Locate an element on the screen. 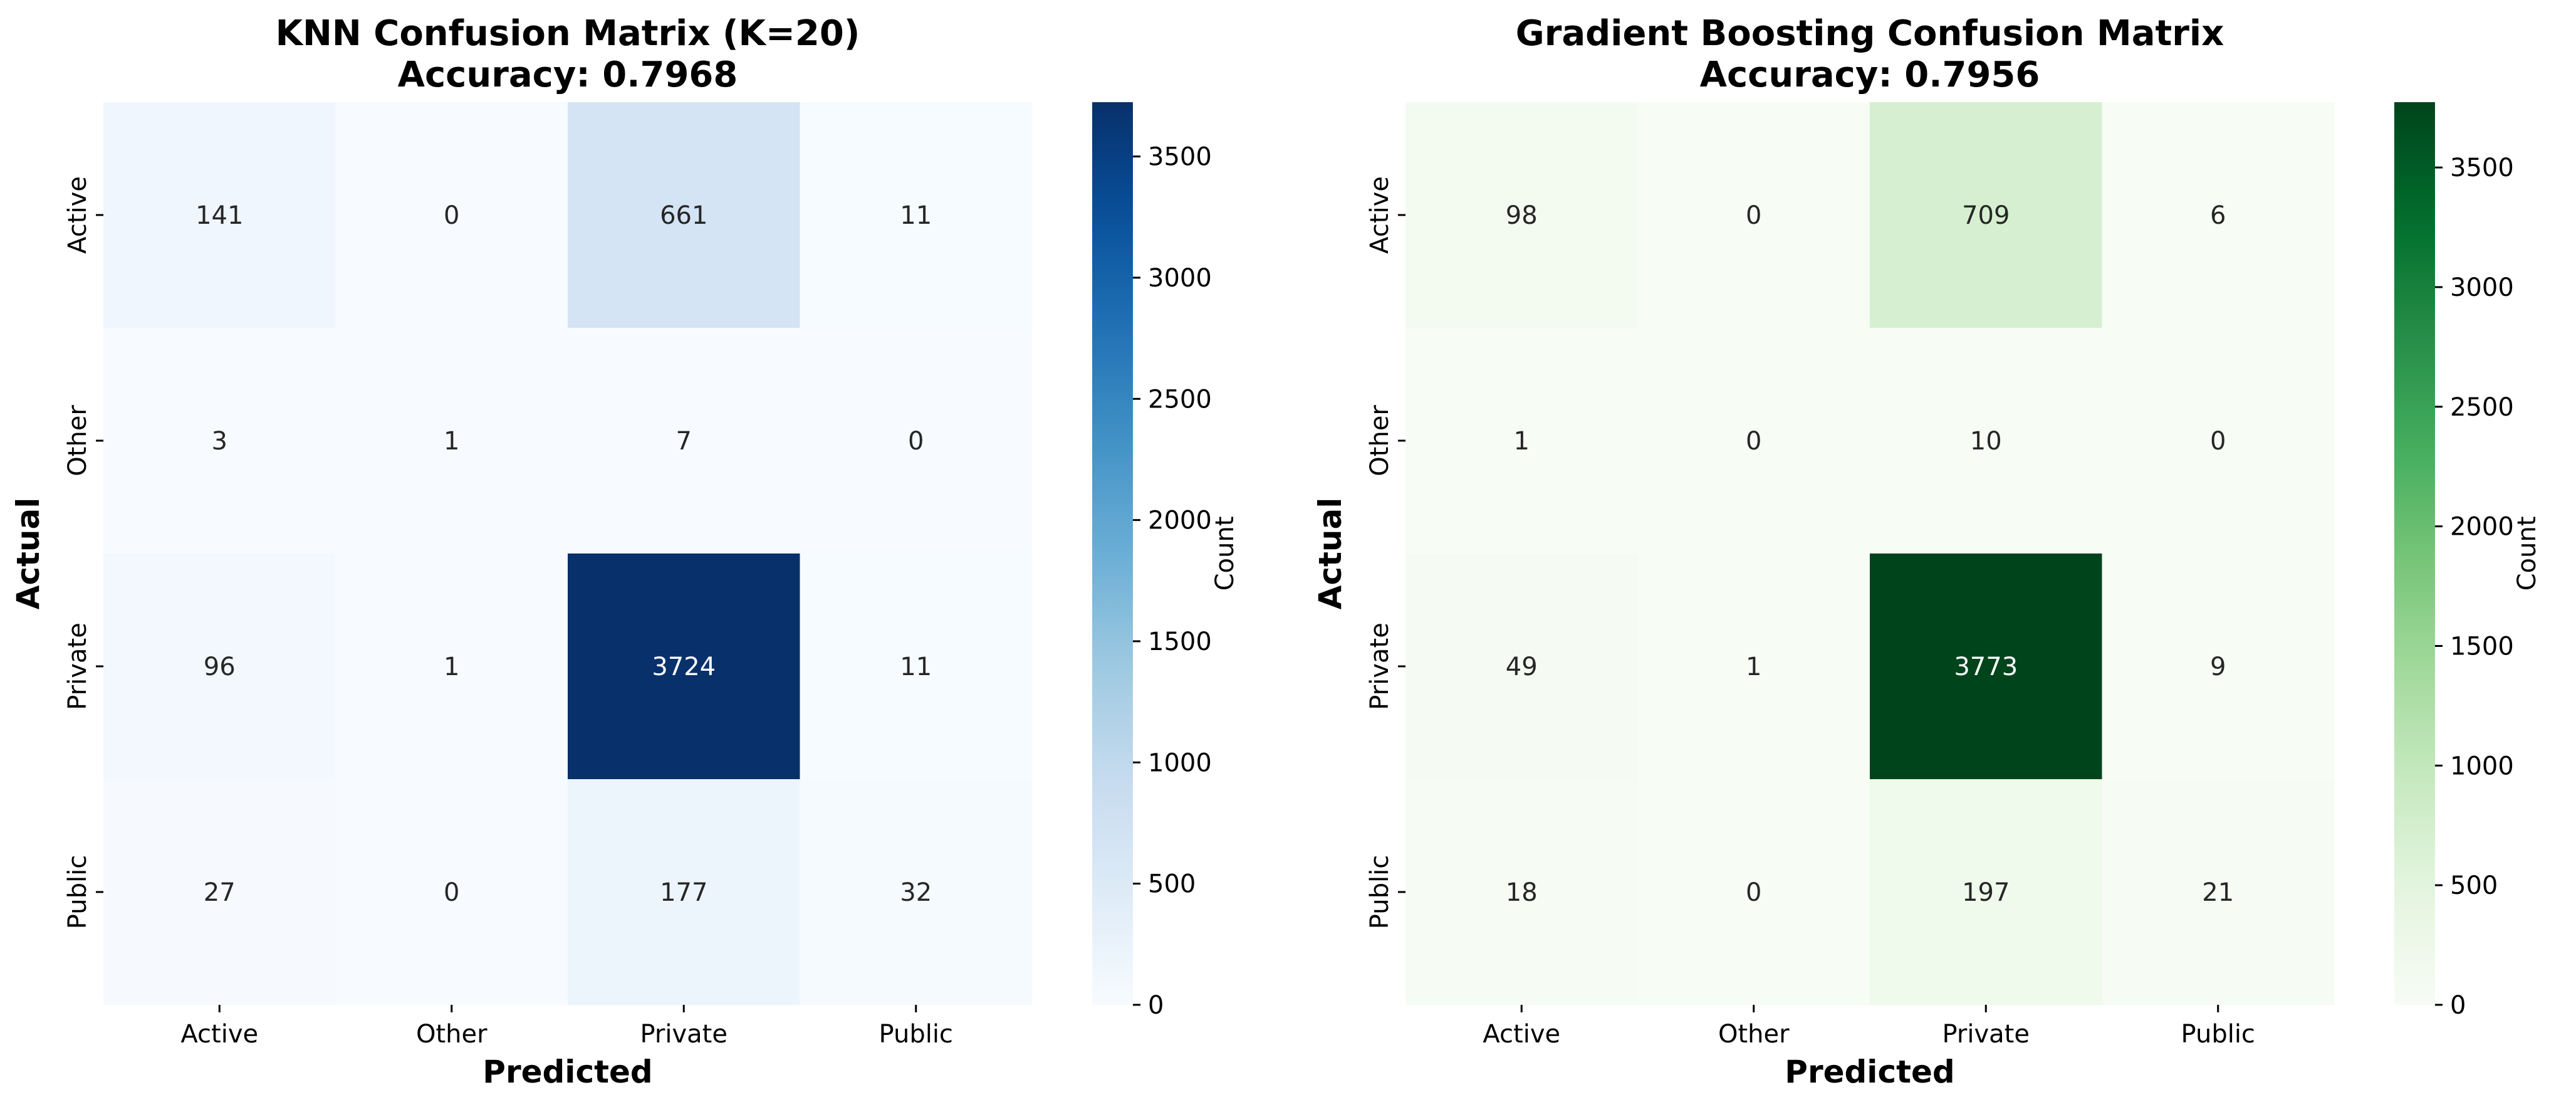 This screenshot has width=2576, height=1107. cell-value-label: 32 is located at coordinates (916, 893).